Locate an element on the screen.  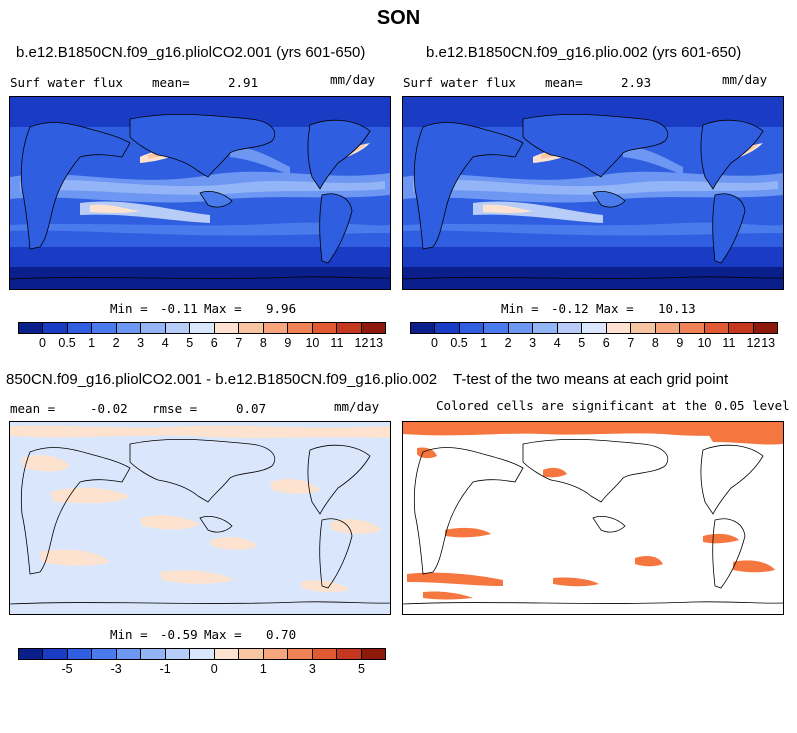
panel3-colorbar is located at coordinates (202, 654).